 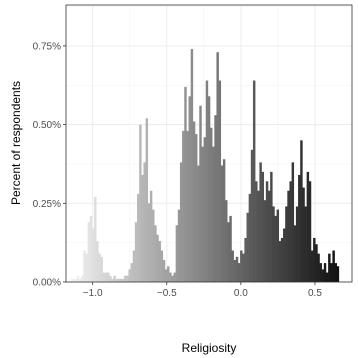 I want to click on x-axis-title: Religiosity, so click(x=209, y=348).